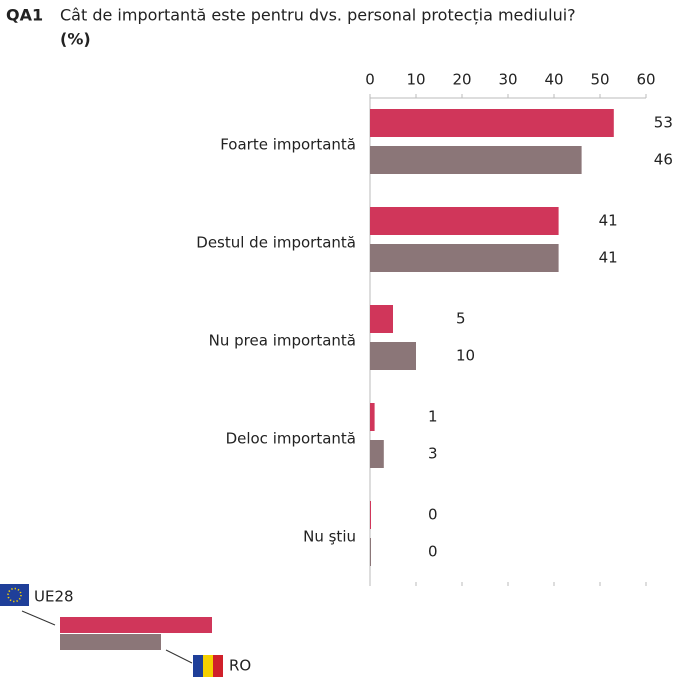  Describe the element at coordinates (291, 439) in the screenshot. I see `category-label: Deloc importantă` at that location.